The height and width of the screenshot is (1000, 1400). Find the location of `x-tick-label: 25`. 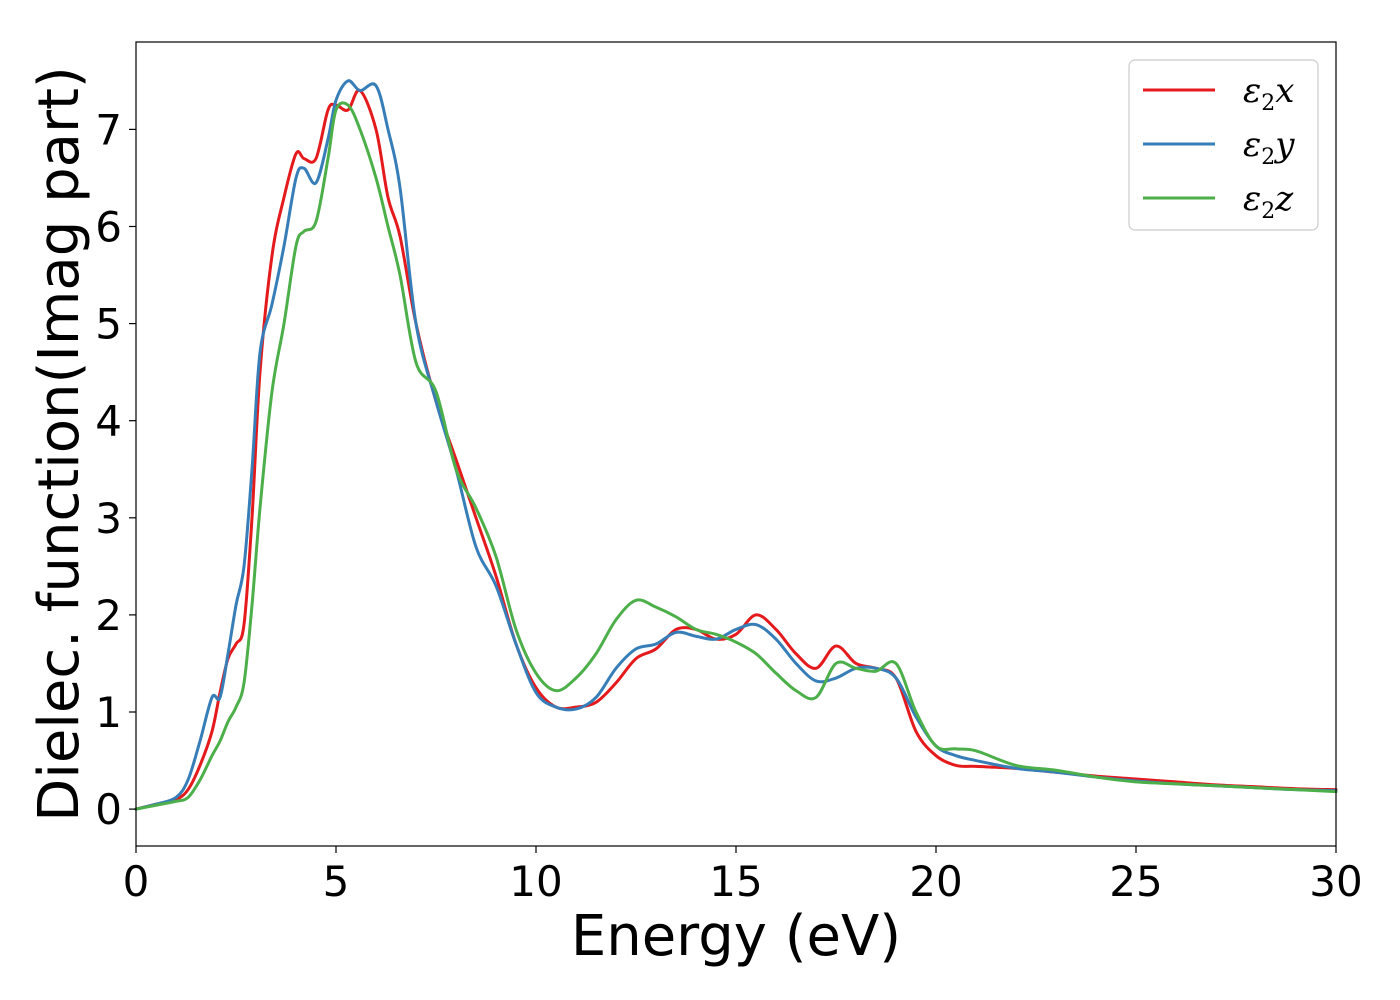

x-tick-label: 25 is located at coordinates (1135, 881).